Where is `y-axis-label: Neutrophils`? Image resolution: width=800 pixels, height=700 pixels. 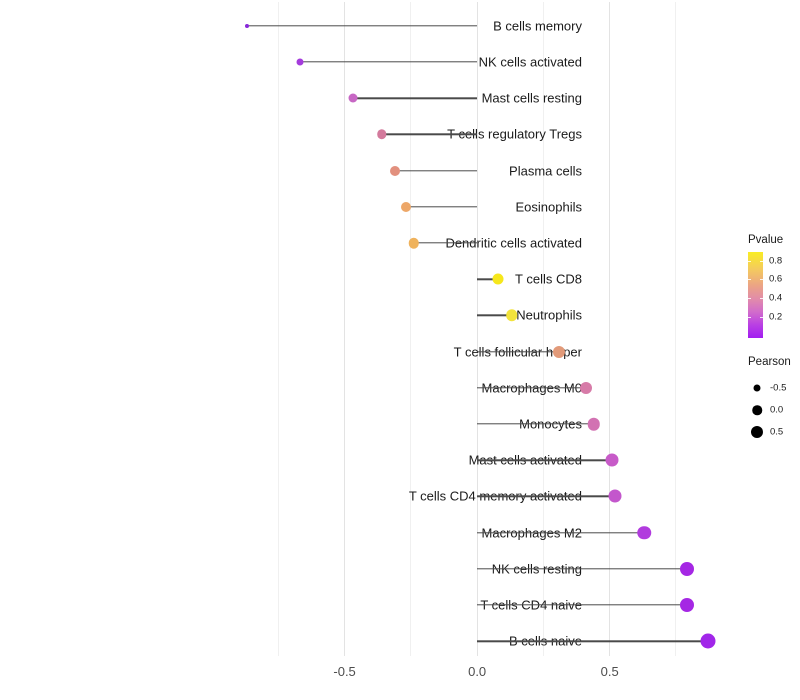
y-axis-label: Neutrophils is located at coordinates (549, 315).